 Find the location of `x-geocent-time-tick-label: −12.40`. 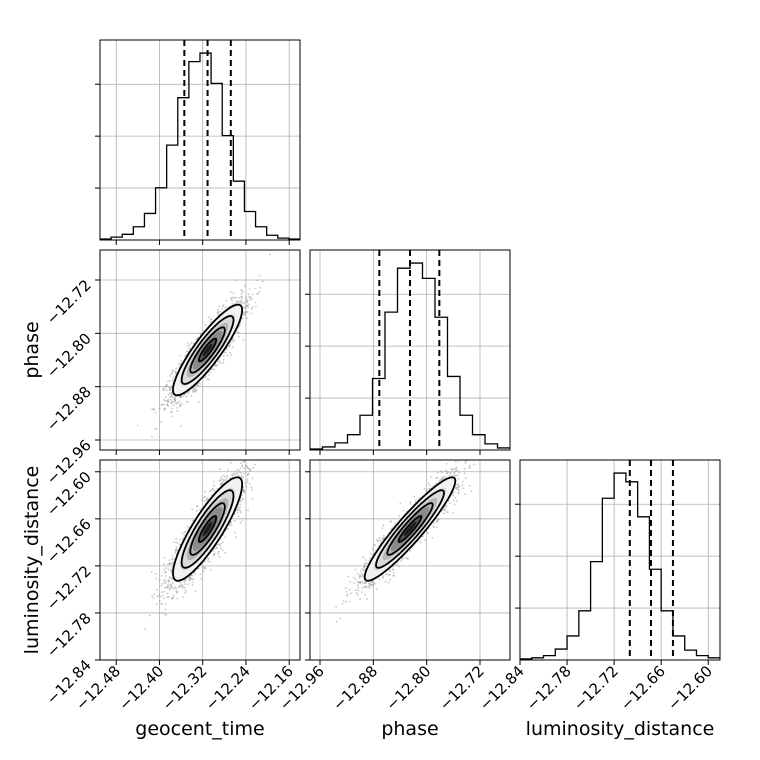

x-geocent-time-tick-label: −12.40 is located at coordinates (141, 688).